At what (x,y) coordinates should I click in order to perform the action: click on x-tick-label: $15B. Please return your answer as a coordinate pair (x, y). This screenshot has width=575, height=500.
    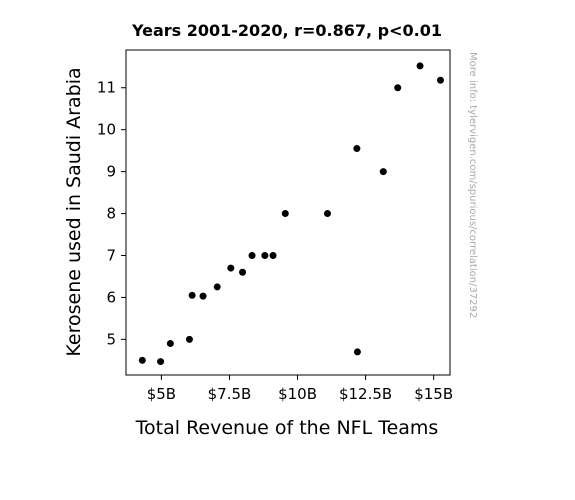
    Looking at the image, I should click on (433, 394).